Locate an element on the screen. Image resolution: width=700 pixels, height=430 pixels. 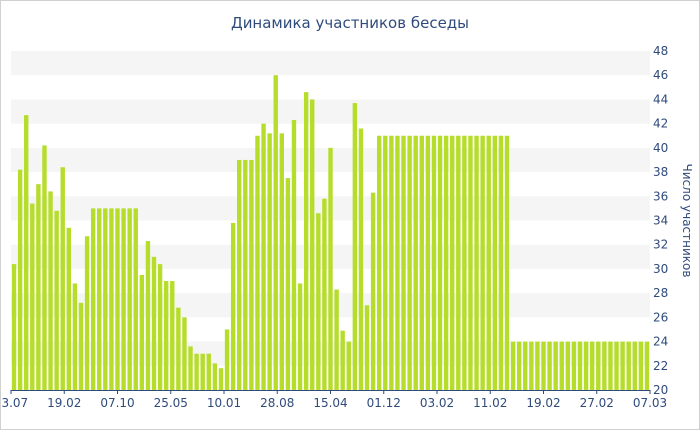
x-tick-label: 15.04 is located at coordinates (330, 403).